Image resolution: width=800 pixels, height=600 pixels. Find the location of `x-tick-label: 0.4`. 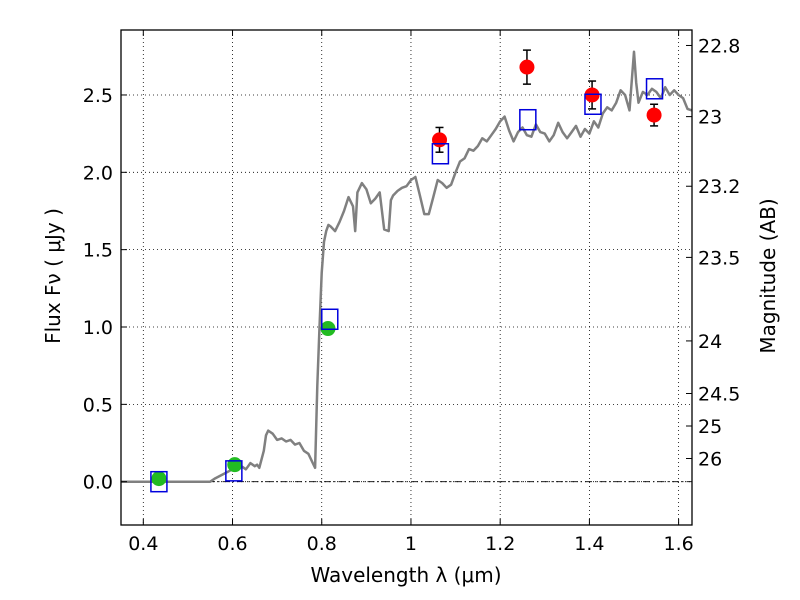

x-tick-label: 0.4 is located at coordinates (143, 544).